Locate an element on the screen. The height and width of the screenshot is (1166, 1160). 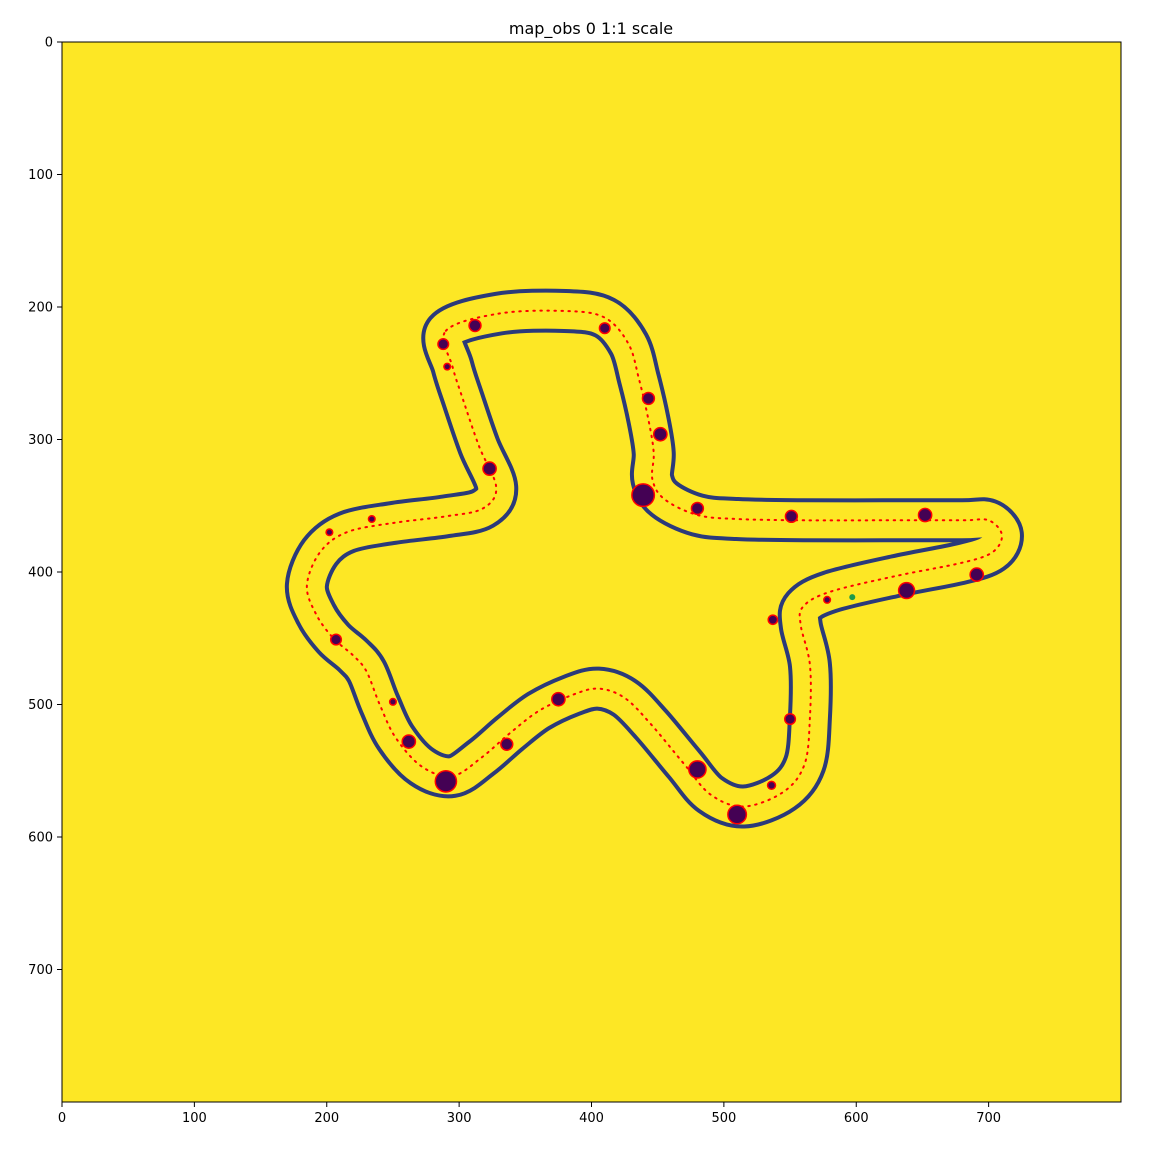
x-tick-label: 500 is located at coordinates (723, 1118).